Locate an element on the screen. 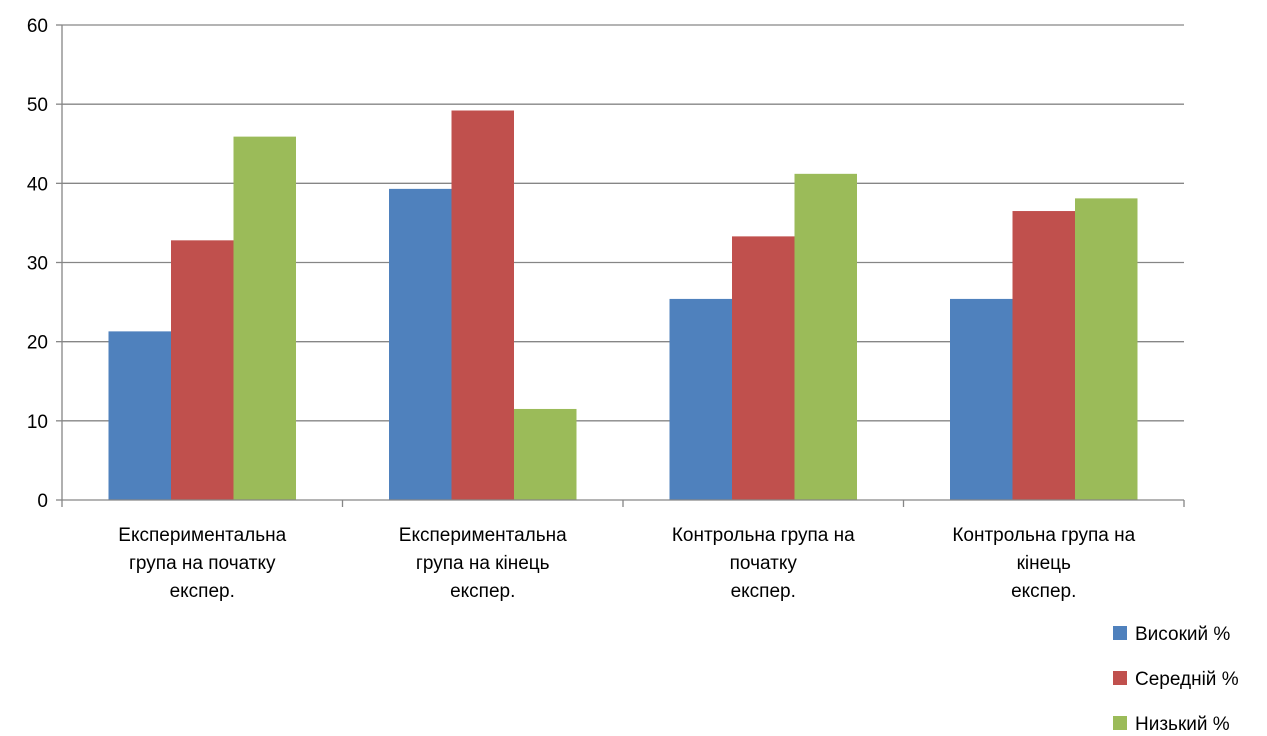  y-tick-label: 50 is located at coordinates (37, 105).